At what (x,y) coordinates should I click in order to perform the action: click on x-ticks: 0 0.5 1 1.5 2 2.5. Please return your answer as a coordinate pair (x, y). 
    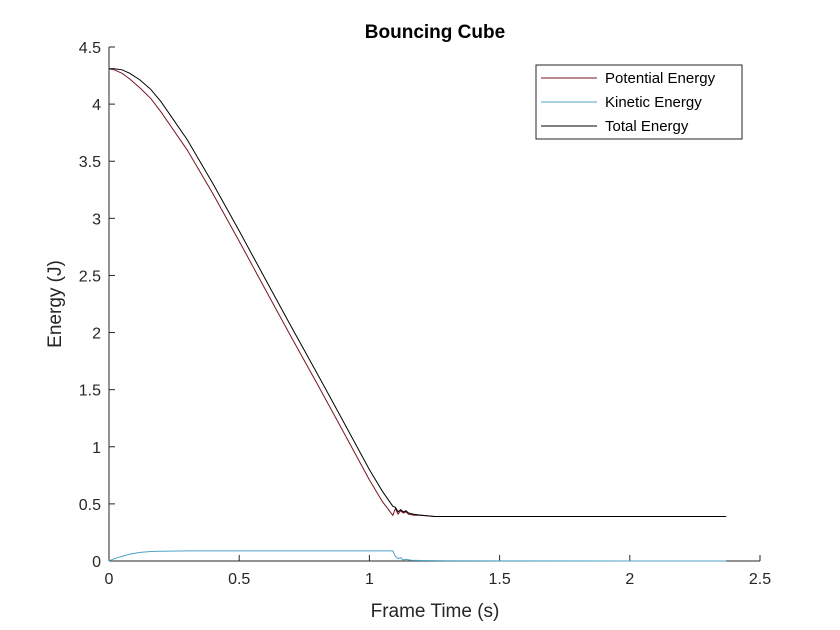
    Looking at the image, I should click on (438, 571).